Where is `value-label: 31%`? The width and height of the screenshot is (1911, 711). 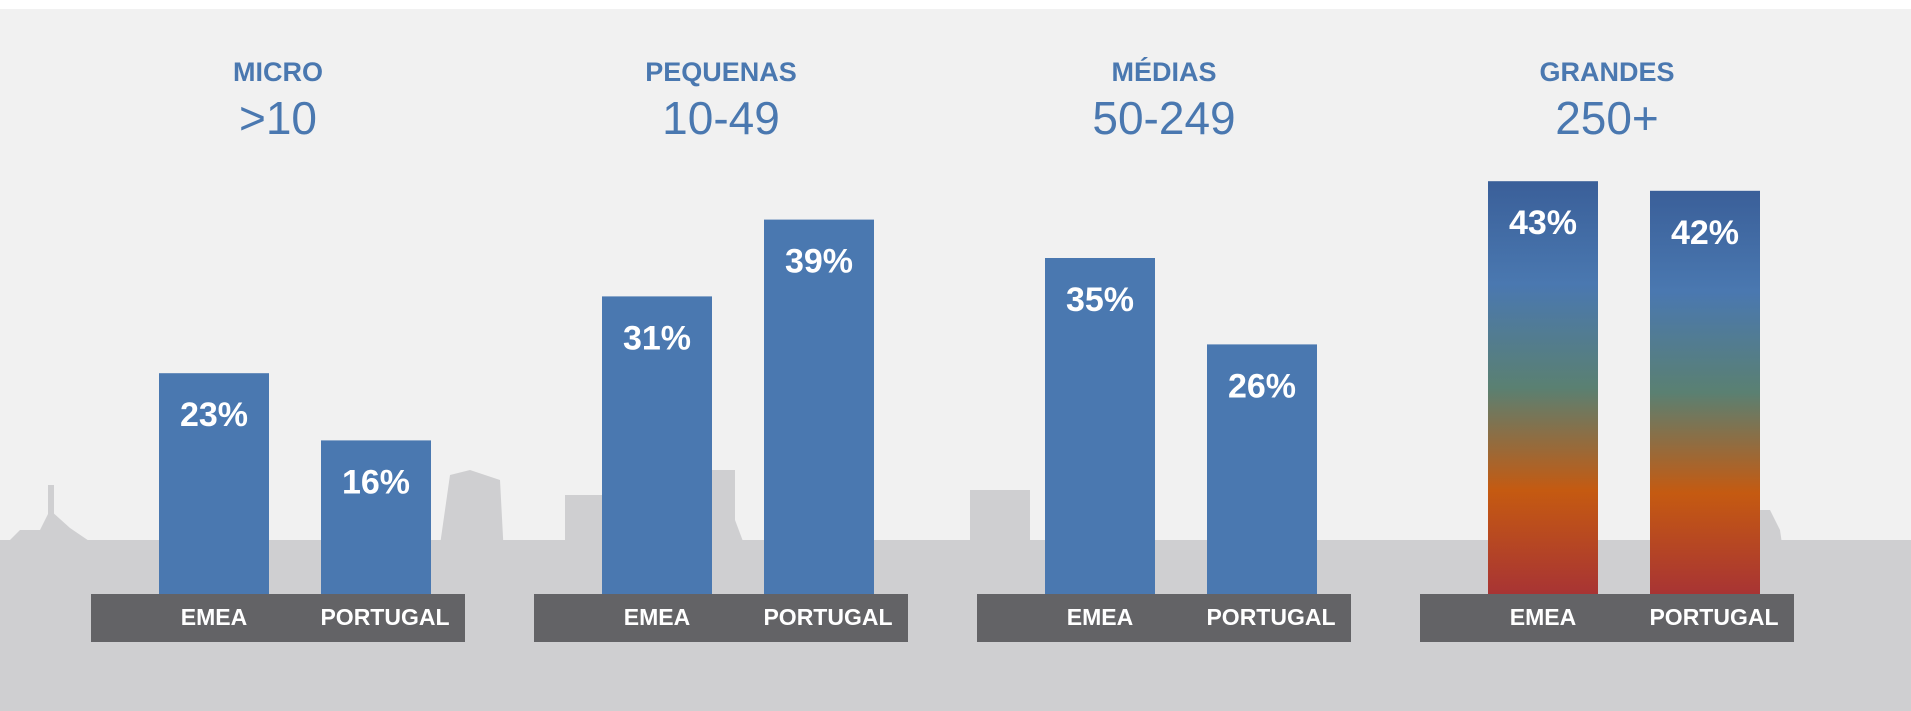
value-label: 31% is located at coordinates (657, 338).